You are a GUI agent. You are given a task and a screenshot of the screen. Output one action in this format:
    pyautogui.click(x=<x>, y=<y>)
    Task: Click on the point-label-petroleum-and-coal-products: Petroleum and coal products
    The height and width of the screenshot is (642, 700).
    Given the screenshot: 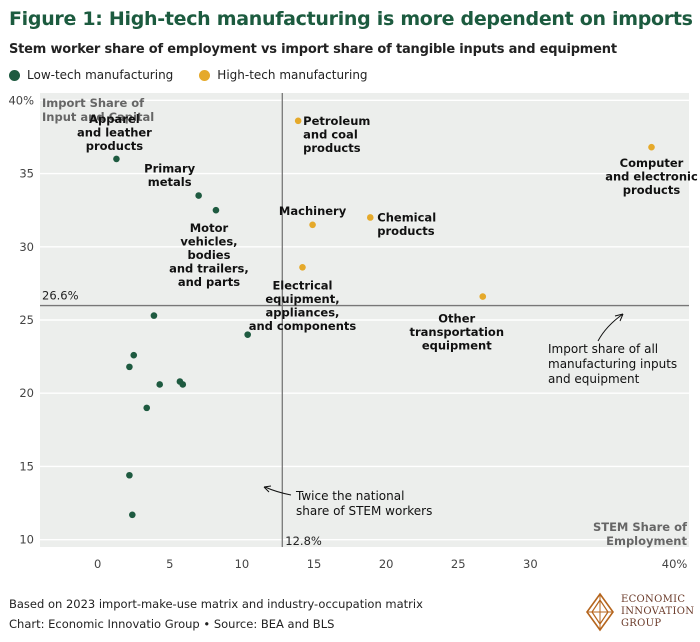 What is the action you would take?
    pyautogui.click(x=336, y=134)
    